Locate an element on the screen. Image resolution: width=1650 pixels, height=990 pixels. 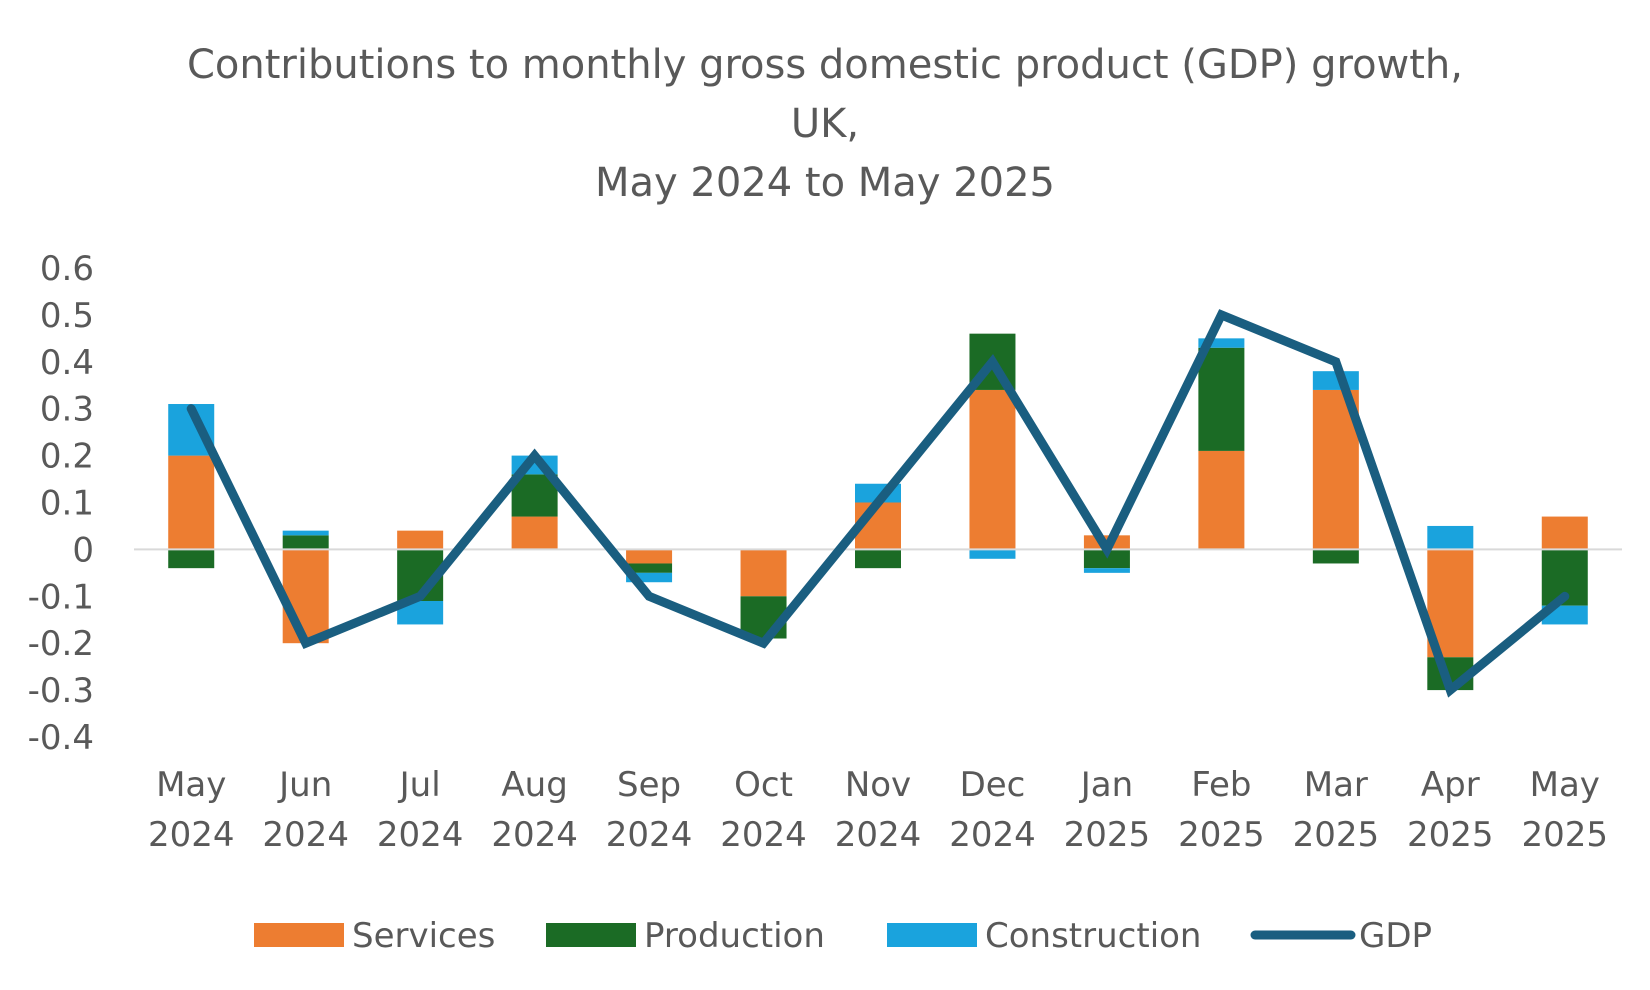
y-tick-label: 0.6 is located at coordinates (67, 269).